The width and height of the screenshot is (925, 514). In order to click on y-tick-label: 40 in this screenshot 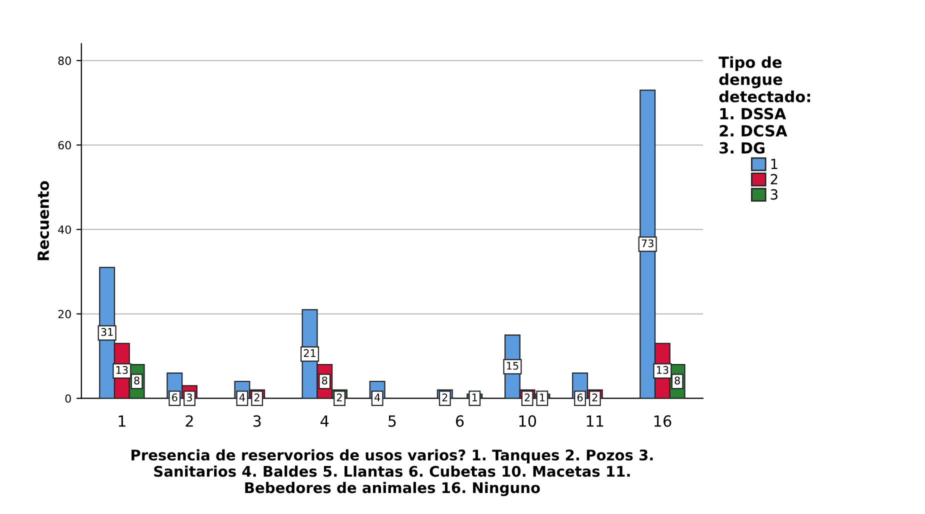, I will do `click(64, 229)`.